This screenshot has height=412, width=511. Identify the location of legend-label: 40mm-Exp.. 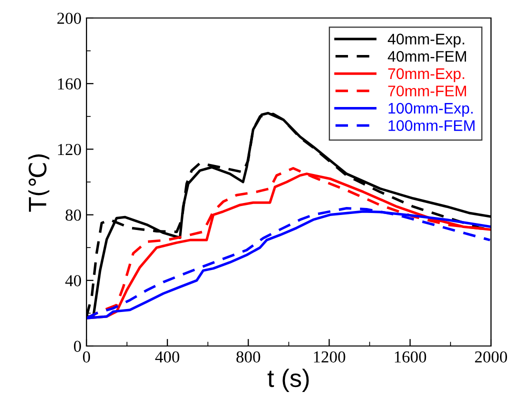
(426, 41).